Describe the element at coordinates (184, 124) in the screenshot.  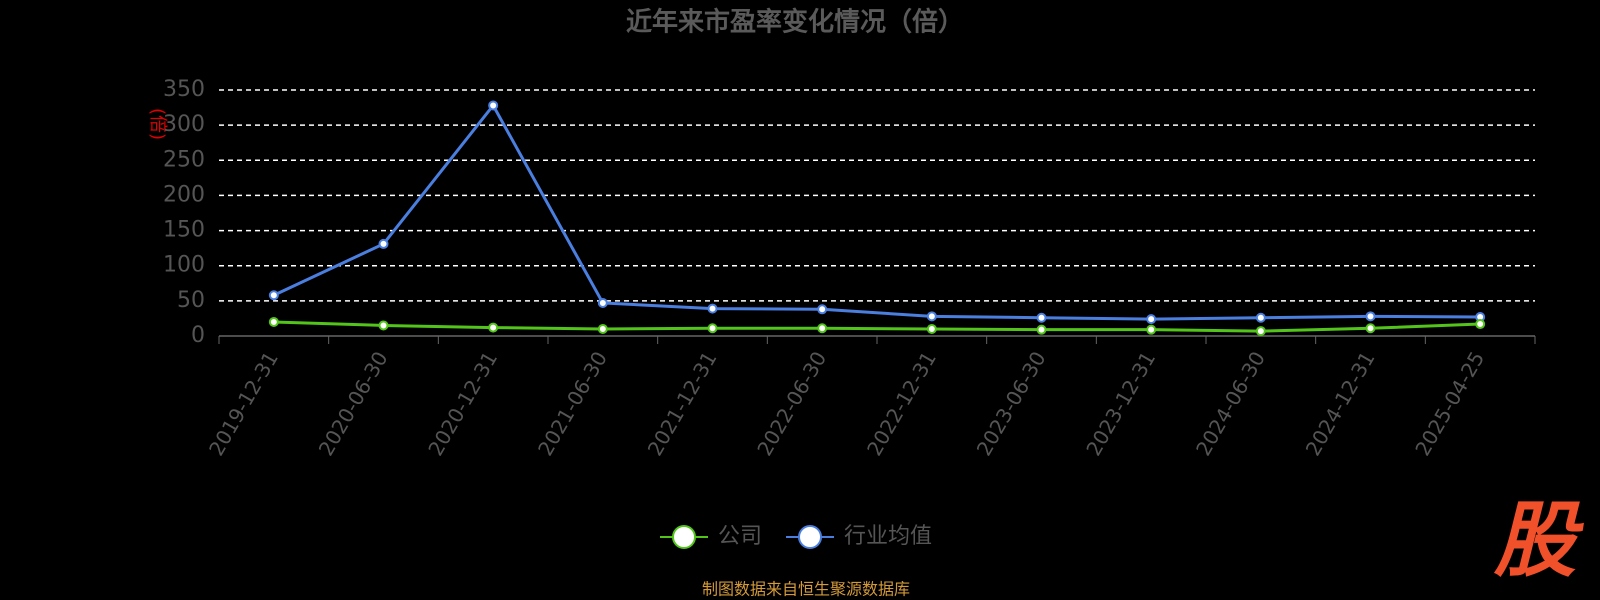
I see `y-tick-label: 300` at that location.